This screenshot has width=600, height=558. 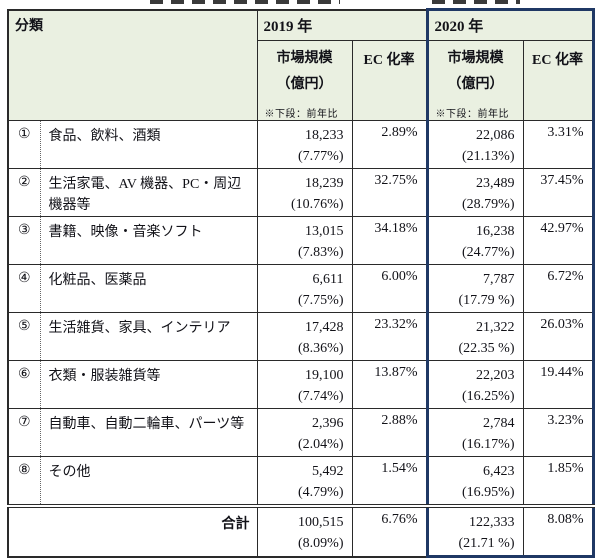 I want to click on classification-header: 分類, so click(x=132, y=65).